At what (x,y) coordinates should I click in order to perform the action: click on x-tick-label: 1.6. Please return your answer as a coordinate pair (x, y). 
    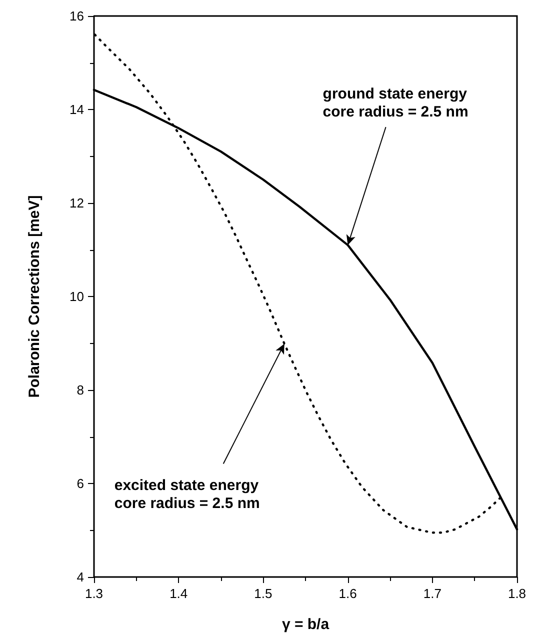
    Looking at the image, I should click on (347, 593).